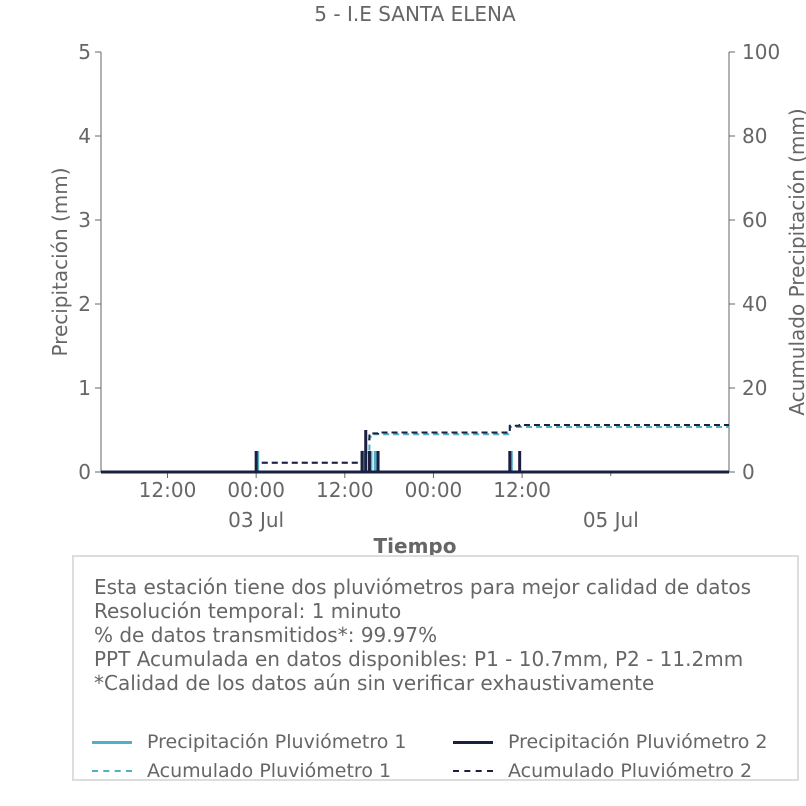  I want to click on legend-swatch-precip-p2, so click(473, 742).